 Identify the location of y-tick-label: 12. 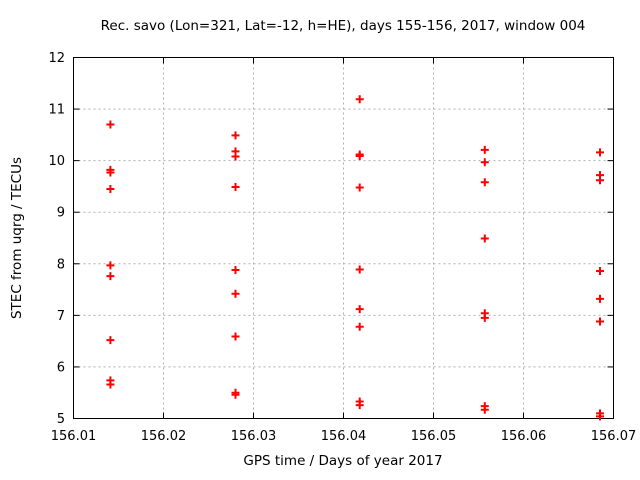
(56, 58).